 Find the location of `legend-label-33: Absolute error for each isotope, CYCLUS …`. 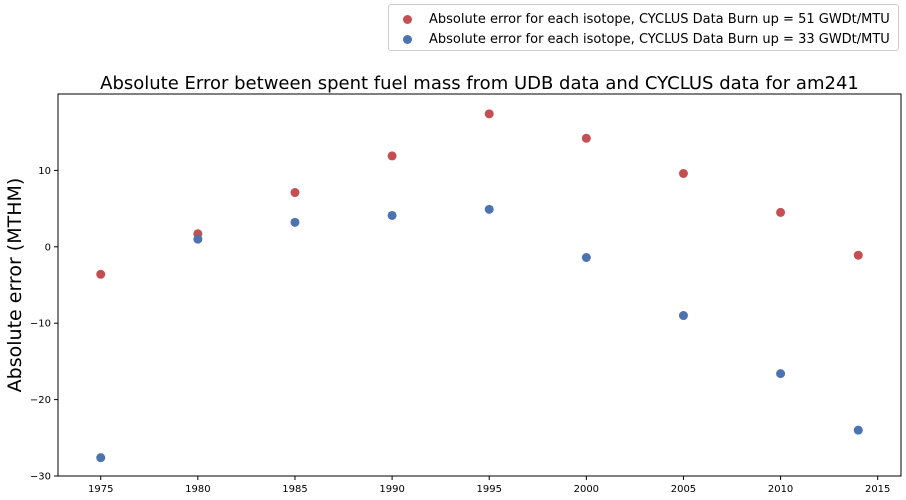

legend-label-33: Absolute error for each isotope, CYCLUS … is located at coordinates (659, 39).